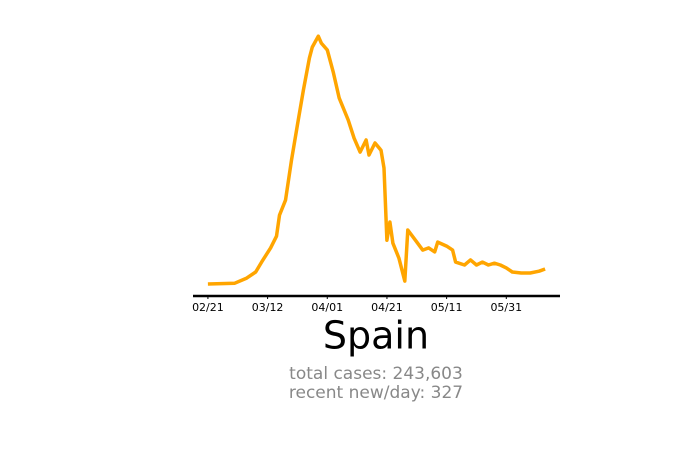 This screenshot has width=700, height=466. Describe the element at coordinates (506, 307) in the screenshot. I see `x-tick-label: 05/31` at that location.